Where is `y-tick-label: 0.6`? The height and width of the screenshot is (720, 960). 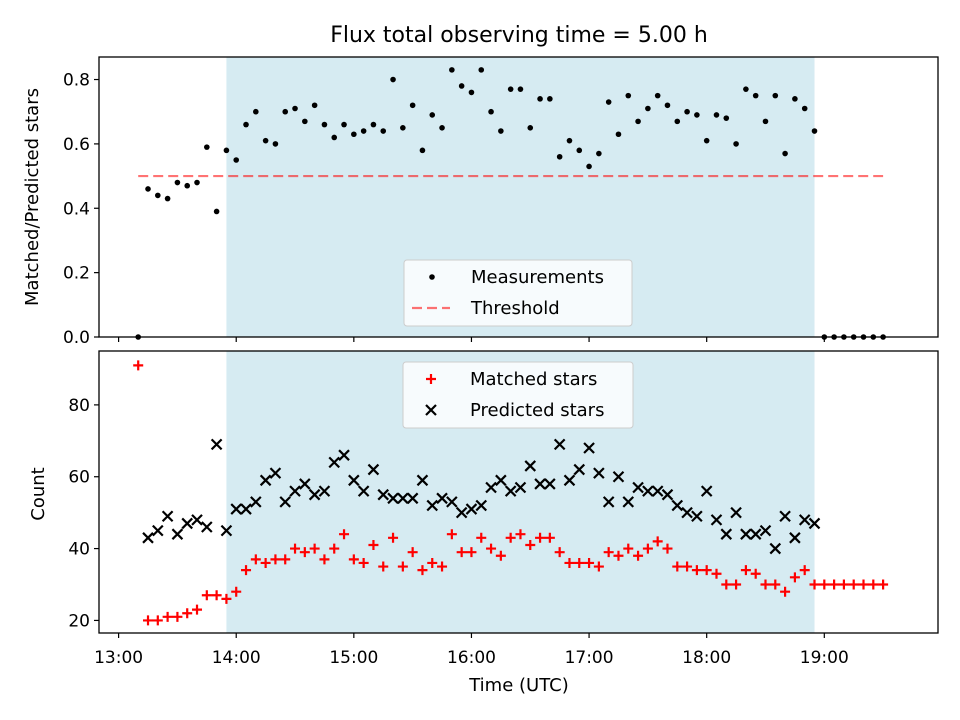 y-tick-label: 0.6 is located at coordinates (76, 145).